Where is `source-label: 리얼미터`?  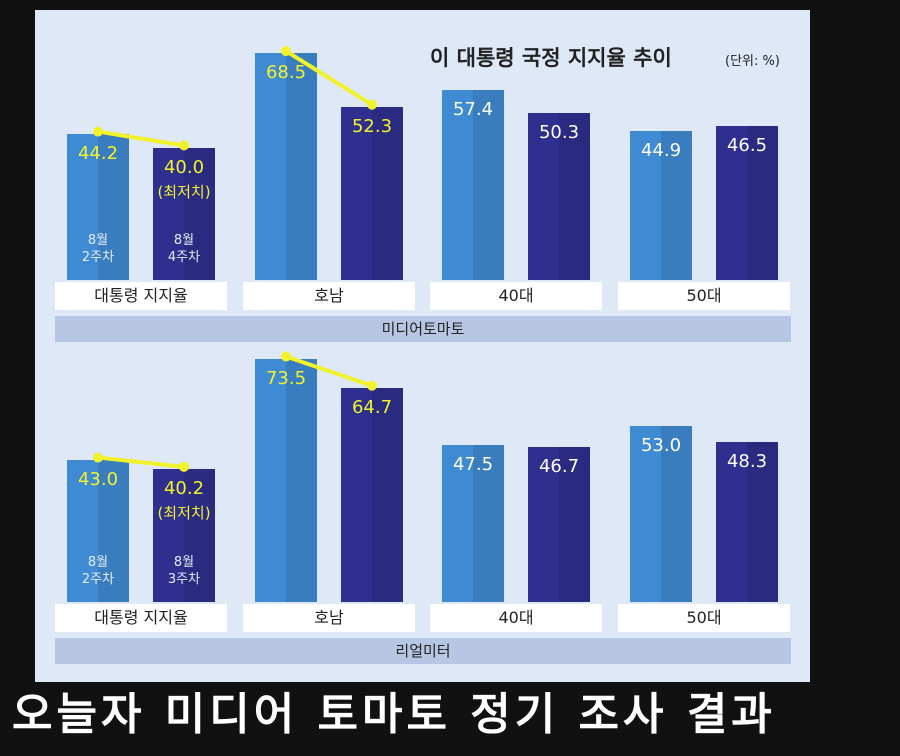
source-label: 리얼미터 is located at coordinates (423, 651).